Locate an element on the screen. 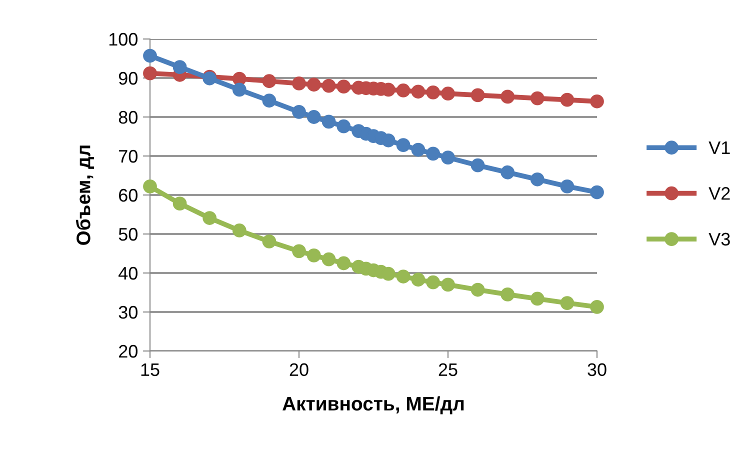 This screenshot has height=469, width=749. legend-label: V2 is located at coordinates (719, 193).